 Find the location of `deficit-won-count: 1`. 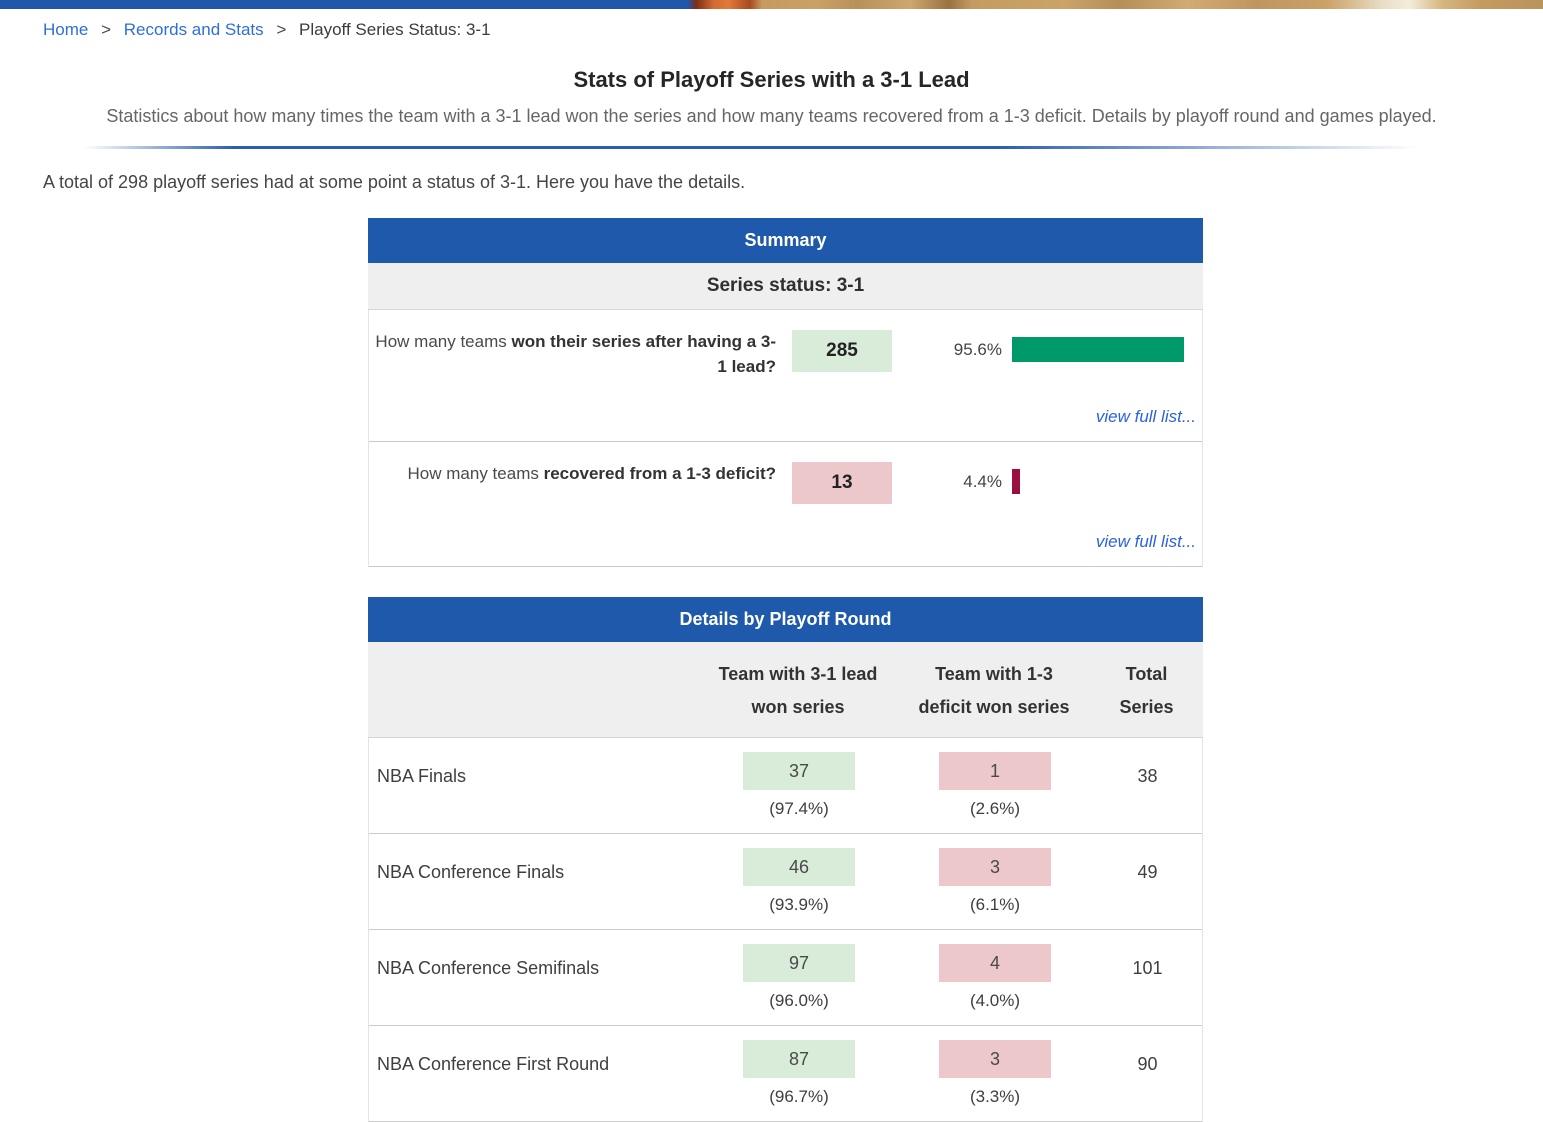

deficit-won-count: 1 is located at coordinates (995, 771).